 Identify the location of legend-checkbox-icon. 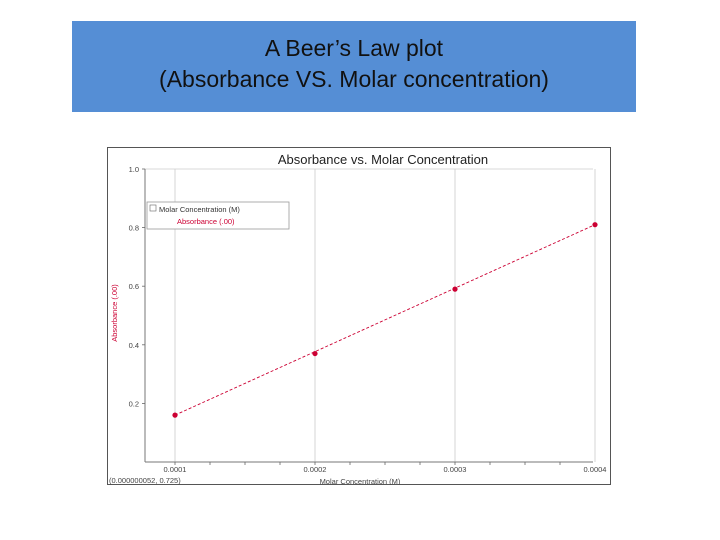
(153, 208).